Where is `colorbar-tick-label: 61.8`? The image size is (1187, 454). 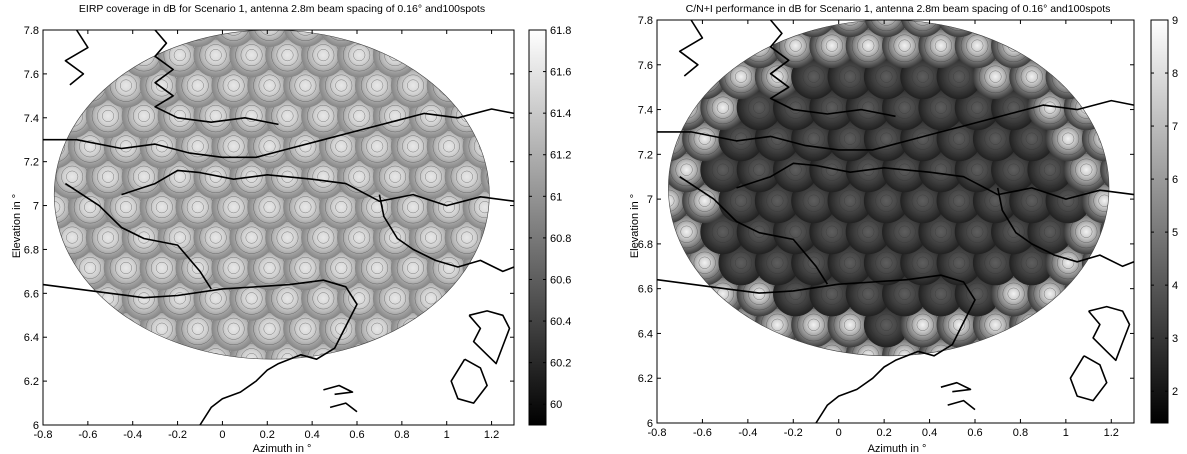
colorbar-tick-label: 61.8 is located at coordinates (560, 31).